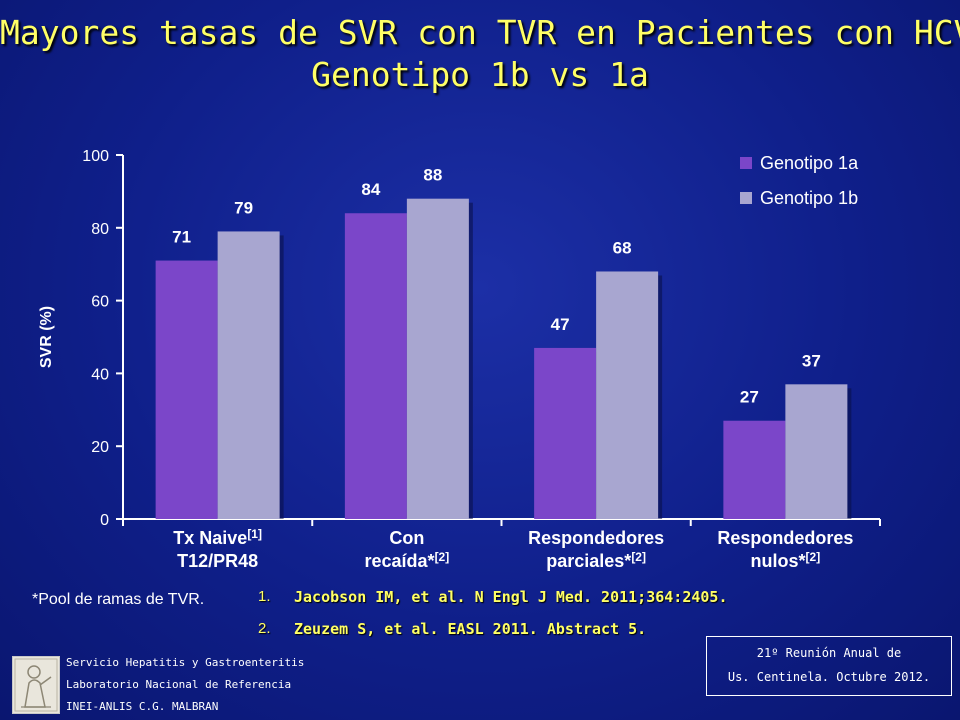 The width and height of the screenshot is (960, 720). What do you see at coordinates (407, 560) in the screenshot?
I see `x-category-label: recaída*[2]` at bounding box center [407, 560].